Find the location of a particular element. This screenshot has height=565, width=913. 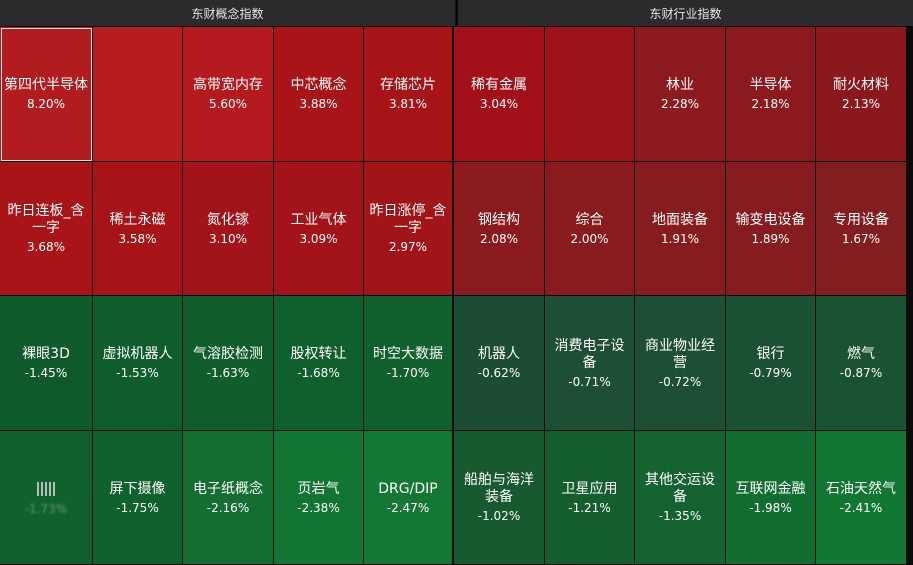

heatmap-tile: 机器人 -0.62% is located at coordinates (499, 363).